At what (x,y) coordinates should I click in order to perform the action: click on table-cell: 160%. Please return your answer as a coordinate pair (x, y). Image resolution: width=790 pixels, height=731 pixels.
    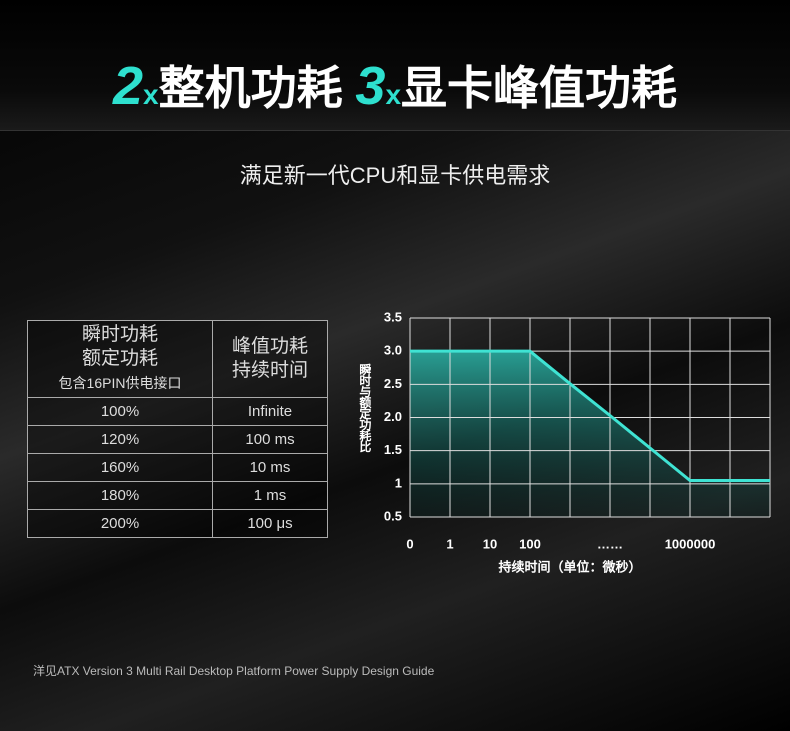
    Looking at the image, I should click on (120, 467).